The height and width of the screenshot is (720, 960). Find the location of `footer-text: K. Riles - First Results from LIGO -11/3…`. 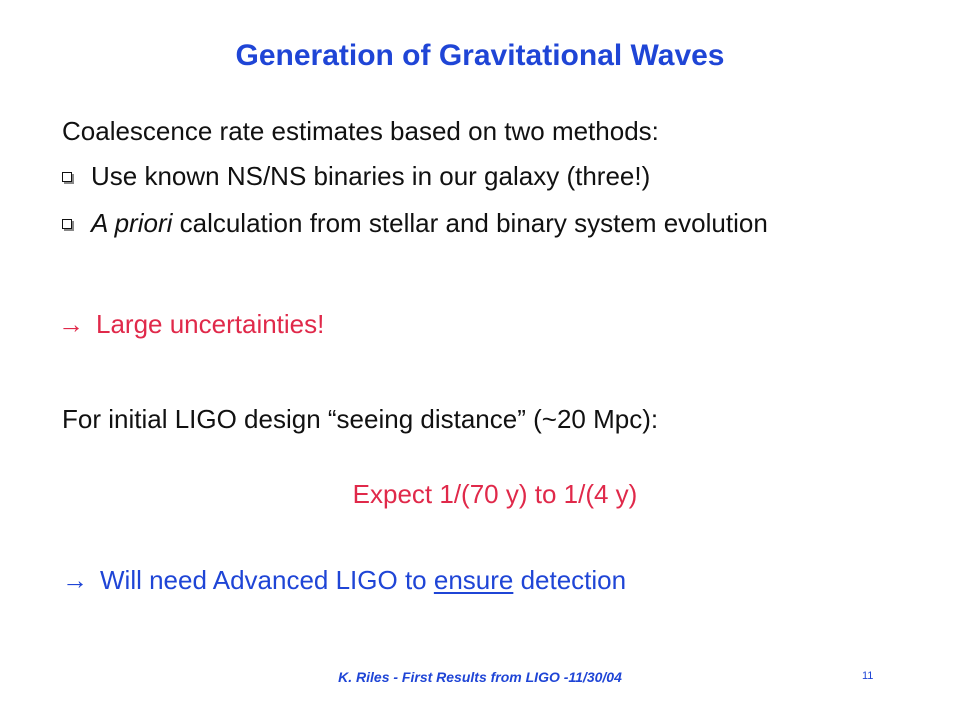

footer-text: K. Riles - First Results from LIGO -11/3… is located at coordinates (480, 677).